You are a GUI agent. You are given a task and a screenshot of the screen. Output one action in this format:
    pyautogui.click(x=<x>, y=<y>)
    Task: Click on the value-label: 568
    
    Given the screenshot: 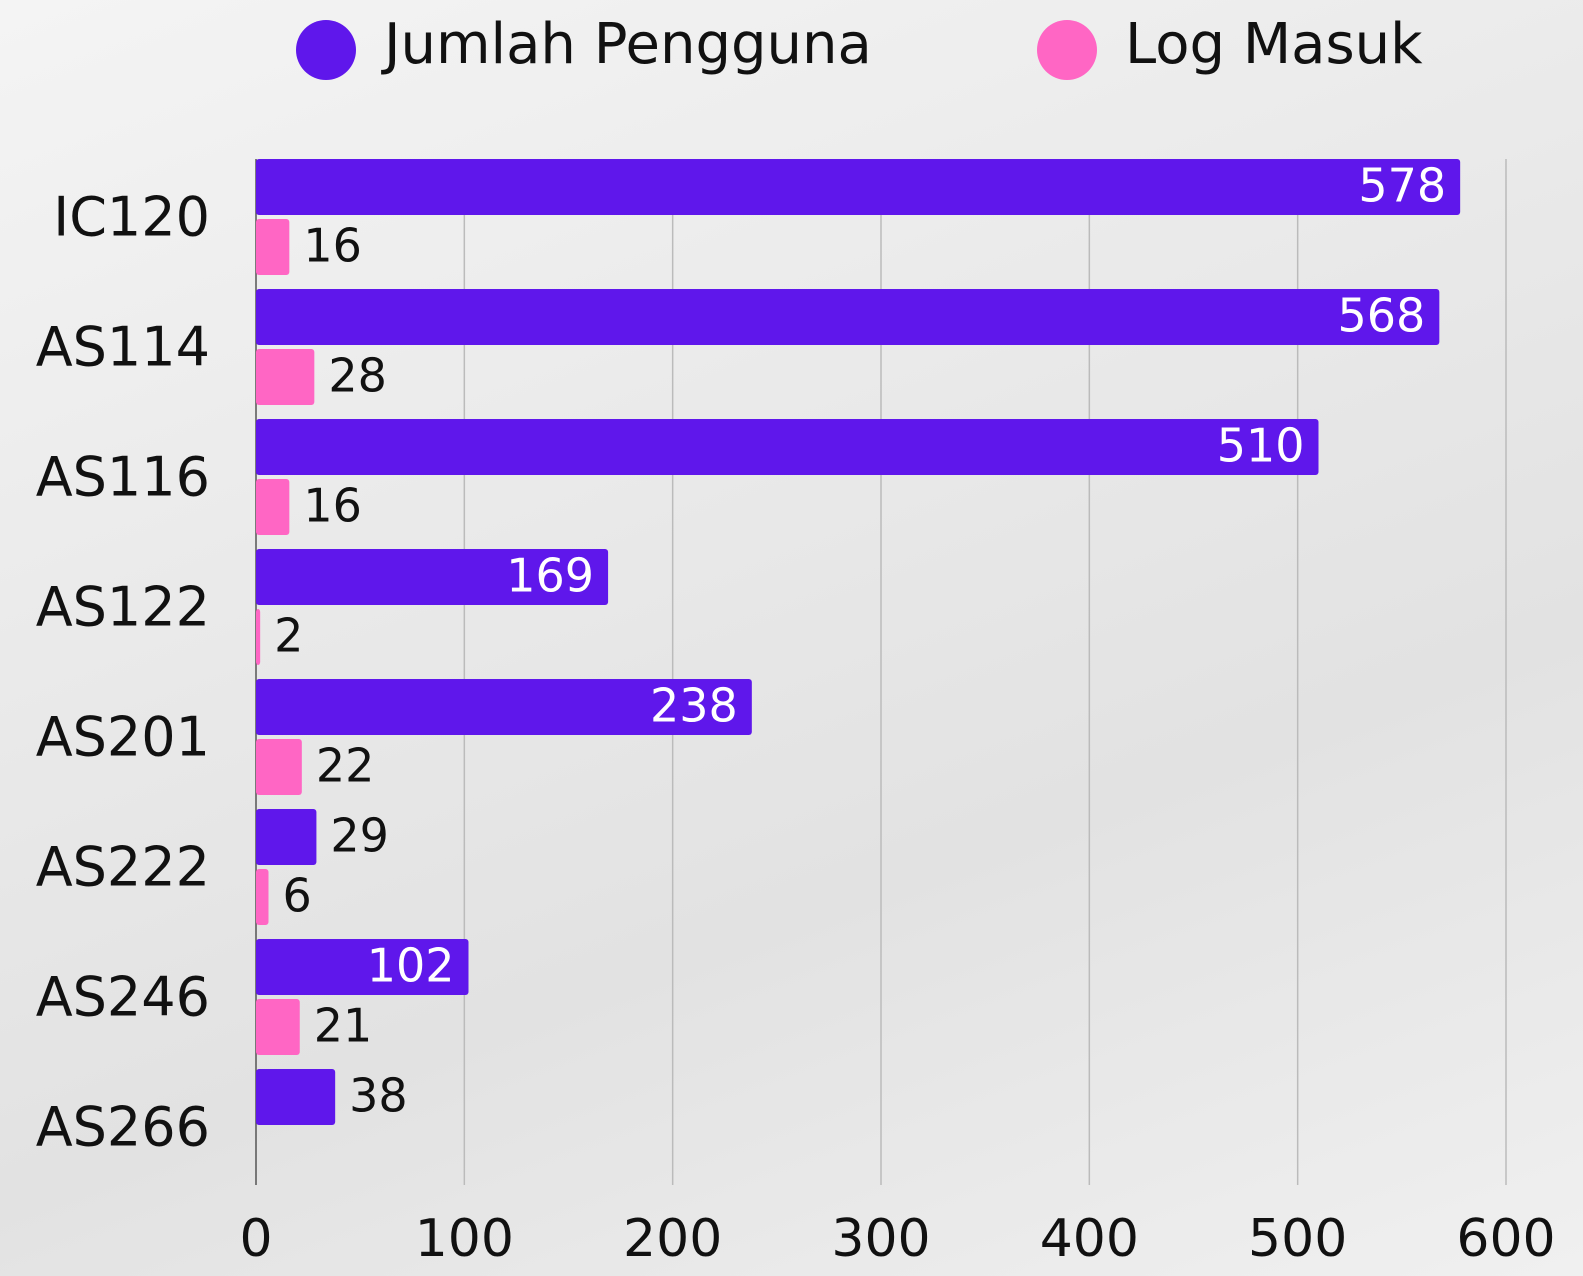 What is the action you would take?
    pyautogui.click(x=1382, y=316)
    